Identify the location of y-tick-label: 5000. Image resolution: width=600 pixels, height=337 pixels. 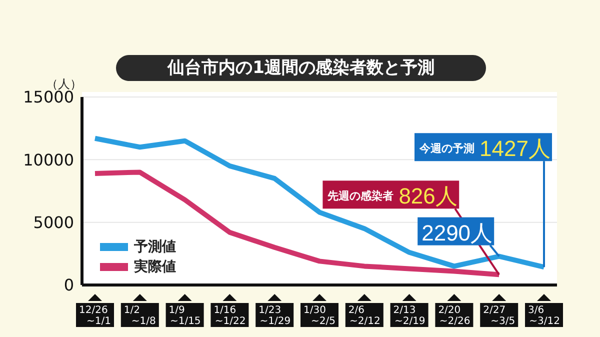
(53, 222).